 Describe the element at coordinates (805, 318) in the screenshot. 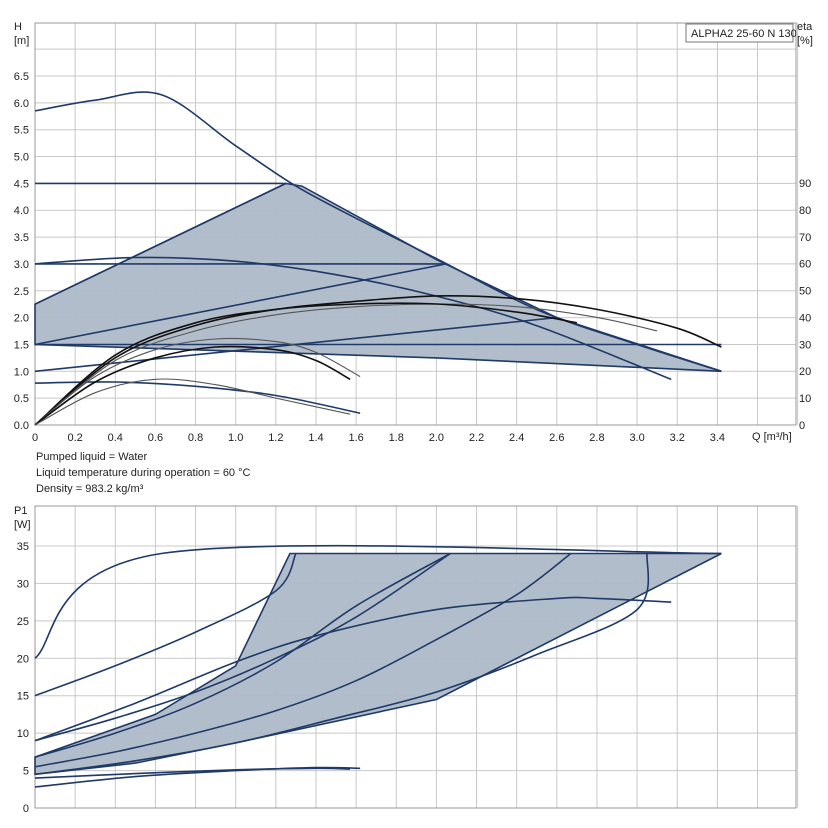

I see `y2-tick-label: 40` at that location.